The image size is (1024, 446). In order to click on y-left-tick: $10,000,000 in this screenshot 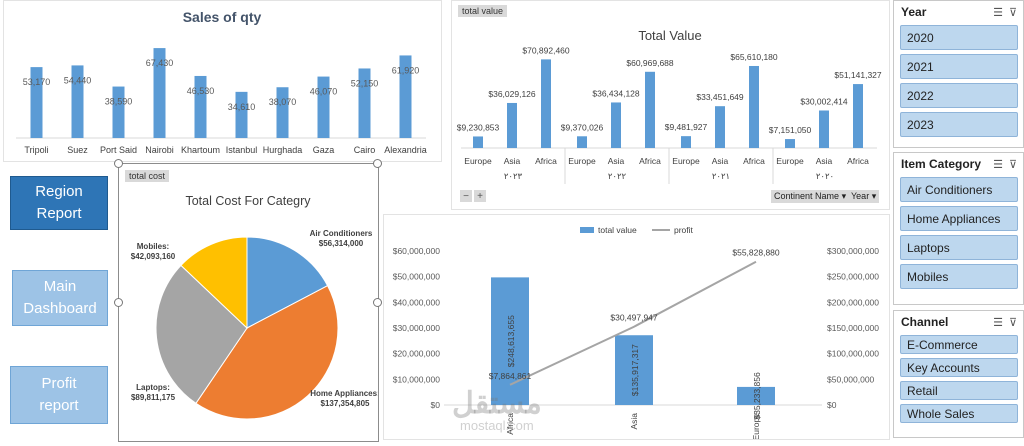, I will do `click(417, 379)`.